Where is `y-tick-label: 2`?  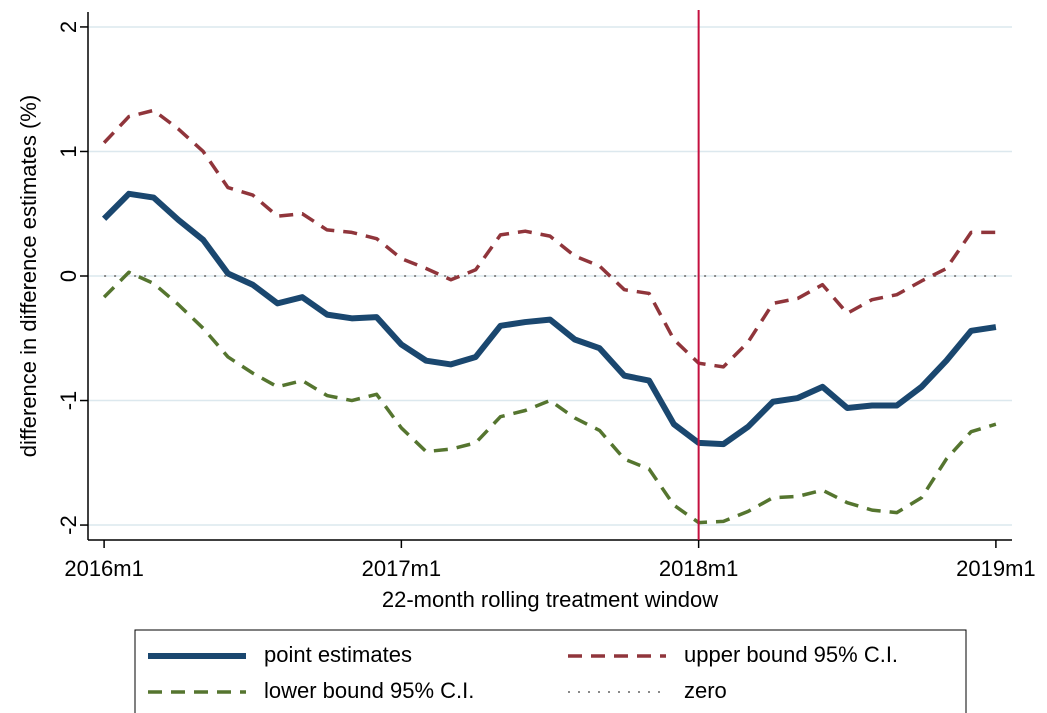
y-tick-label: 2 is located at coordinates (68, 27).